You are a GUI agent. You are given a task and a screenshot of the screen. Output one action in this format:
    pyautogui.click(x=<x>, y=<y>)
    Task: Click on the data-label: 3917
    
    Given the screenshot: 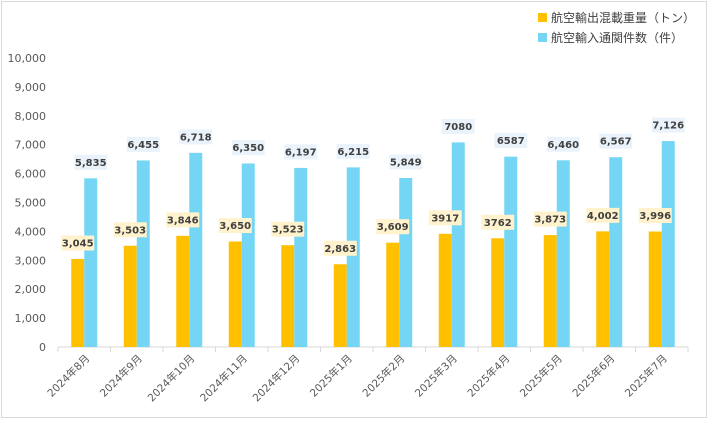 What is the action you would take?
    pyautogui.click(x=445, y=218)
    